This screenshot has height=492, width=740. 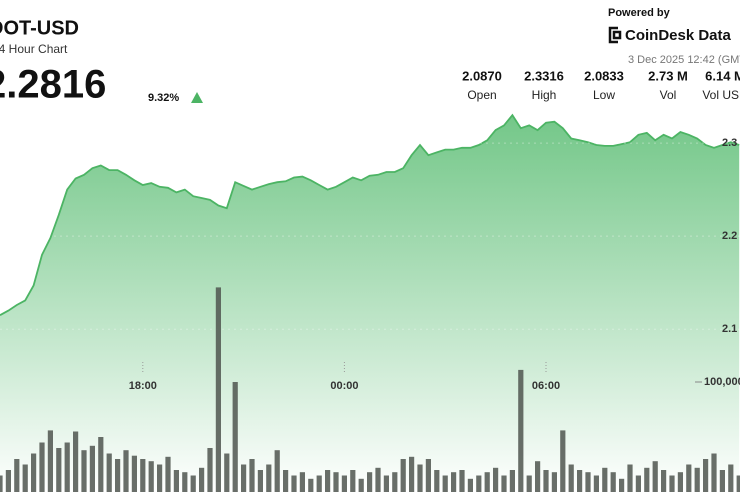 What do you see at coordinates (684, 60) in the screenshot?
I see `timestamp: 3 Dec 2025 12:42 (GMT)` at bounding box center [684, 60].